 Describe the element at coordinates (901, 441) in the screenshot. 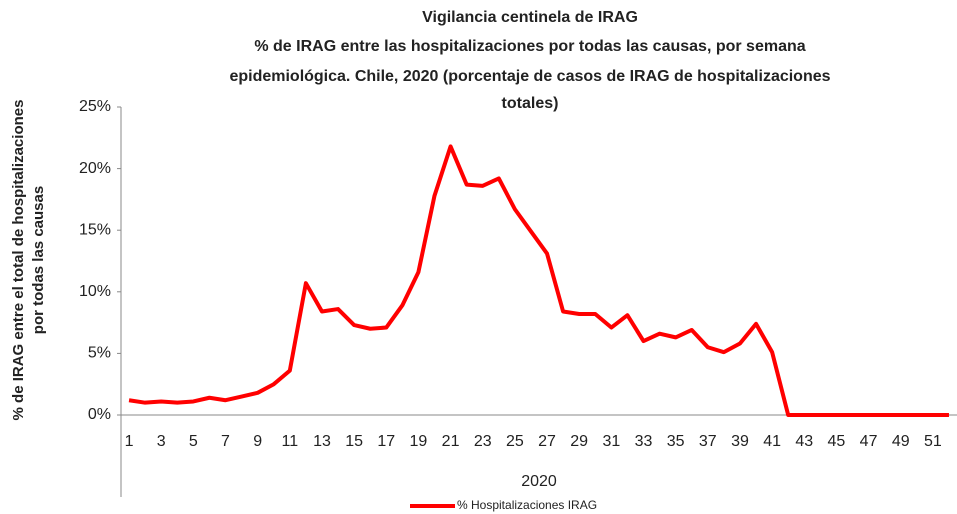

I see `x-tick-label: 49` at that location.